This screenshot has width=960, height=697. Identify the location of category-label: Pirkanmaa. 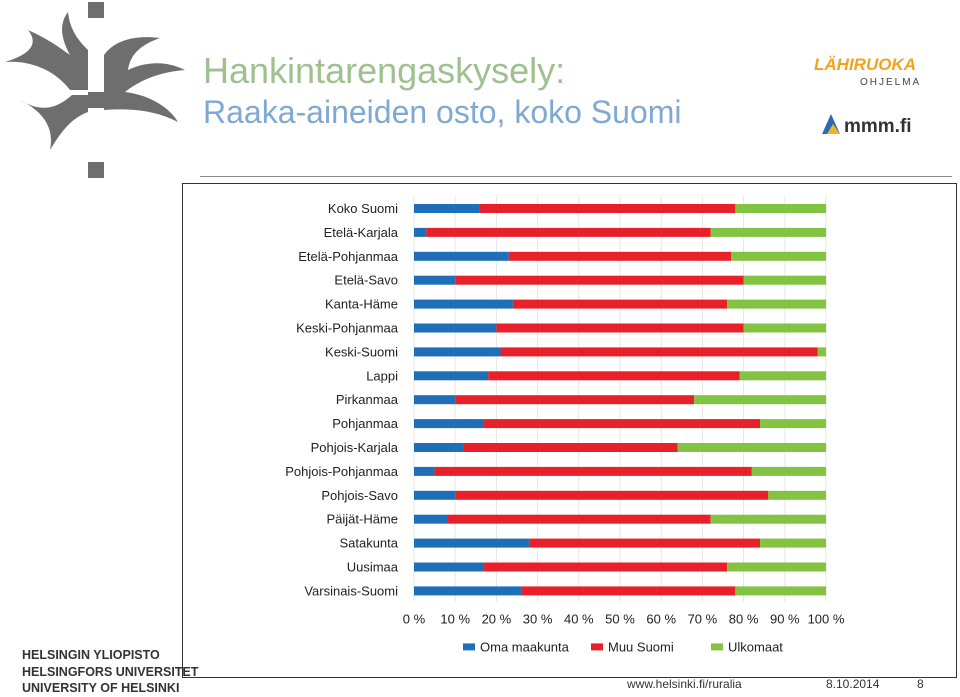
(367, 399).